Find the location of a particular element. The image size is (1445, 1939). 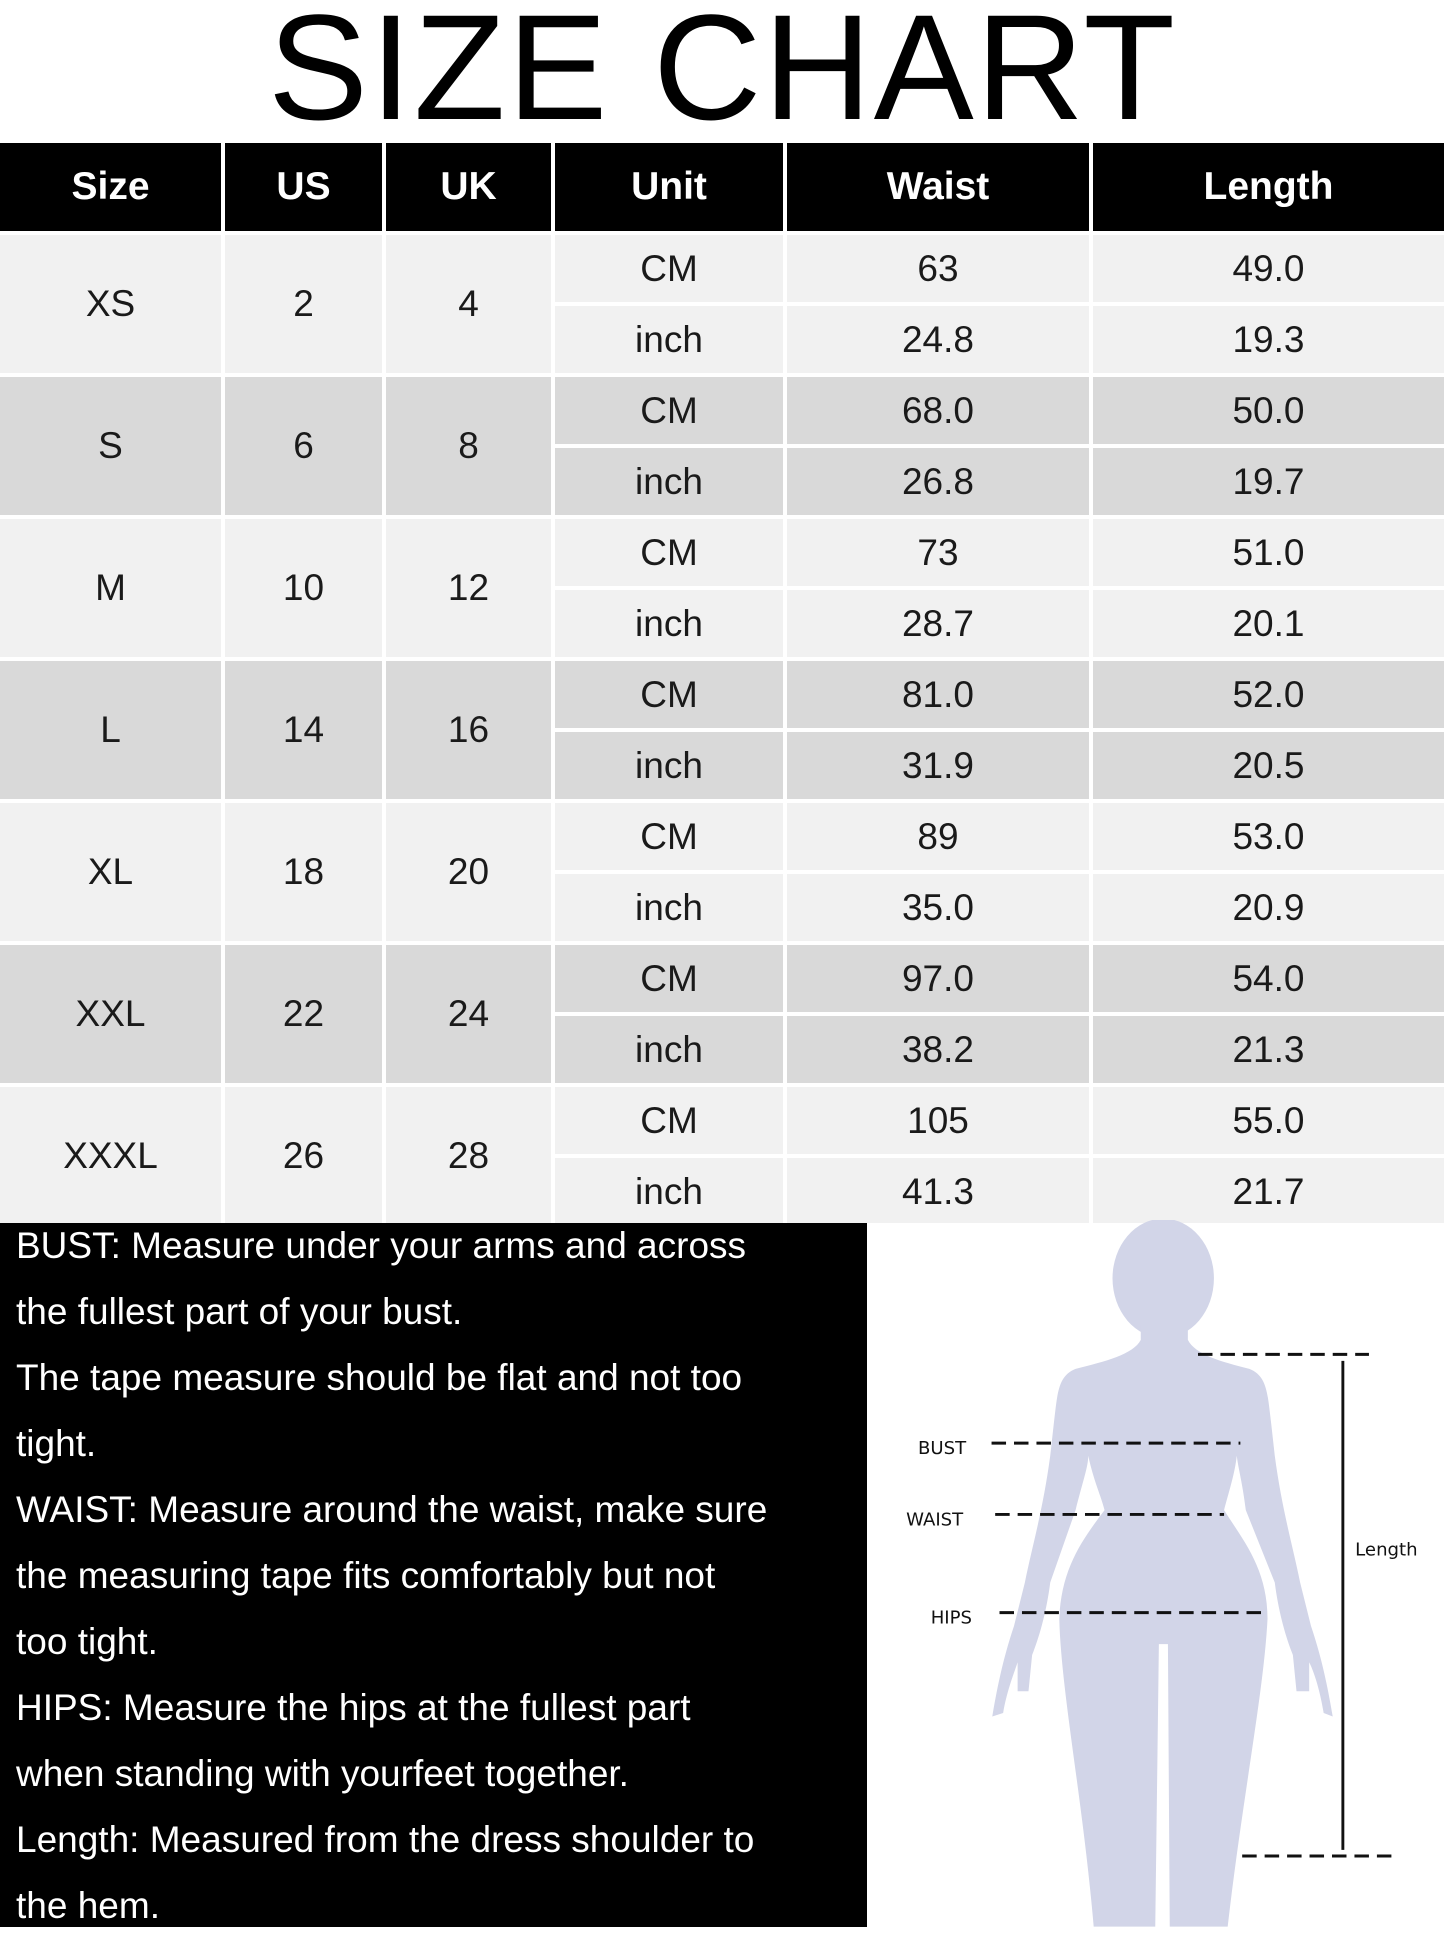

length-cell: 20.1 is located at coordinates (1268, 623).